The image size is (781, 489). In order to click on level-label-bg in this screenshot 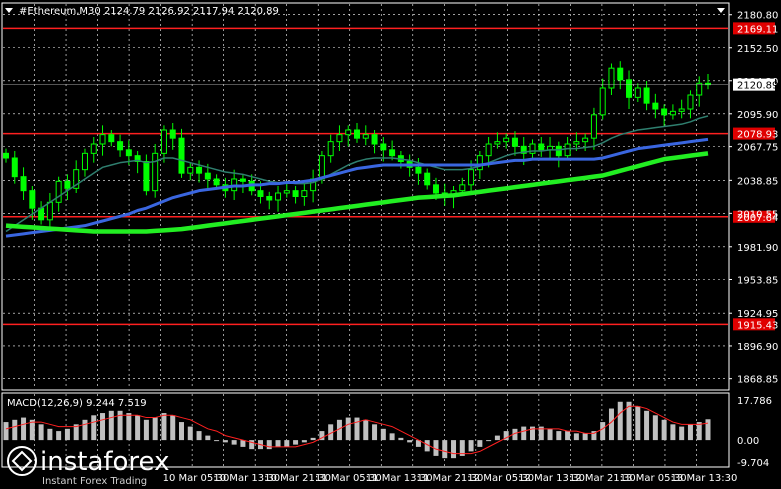, I will do `click(754, 216)`.